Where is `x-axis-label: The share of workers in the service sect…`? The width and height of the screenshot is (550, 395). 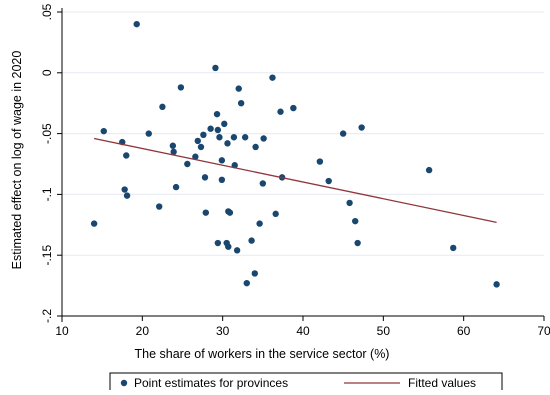
x-axis-label: The share of workers in the service sect… is located at coordinates (262, 354).